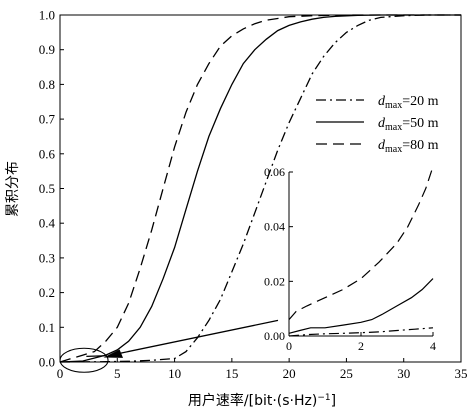  Describe the element at coordinates (47, 223) in the screenshot. I see `y-tick-label: 0.4` at that location.